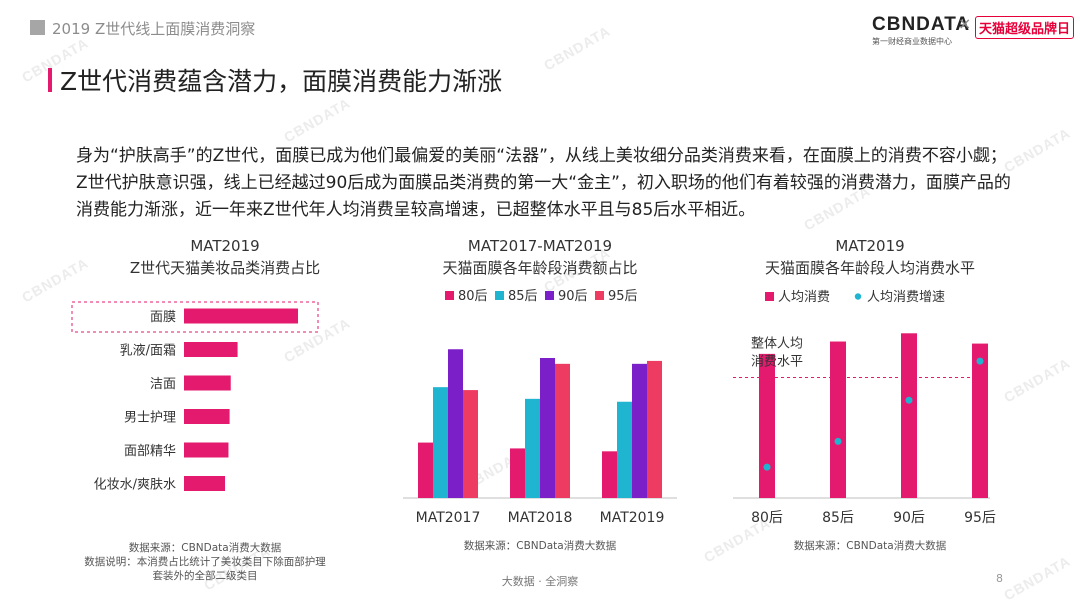 The height and width of the screenshot is (603, 1080). Describe the element at coordinates (632, 518) in the screenshot. I see `category-label: MAT2019` at that location.